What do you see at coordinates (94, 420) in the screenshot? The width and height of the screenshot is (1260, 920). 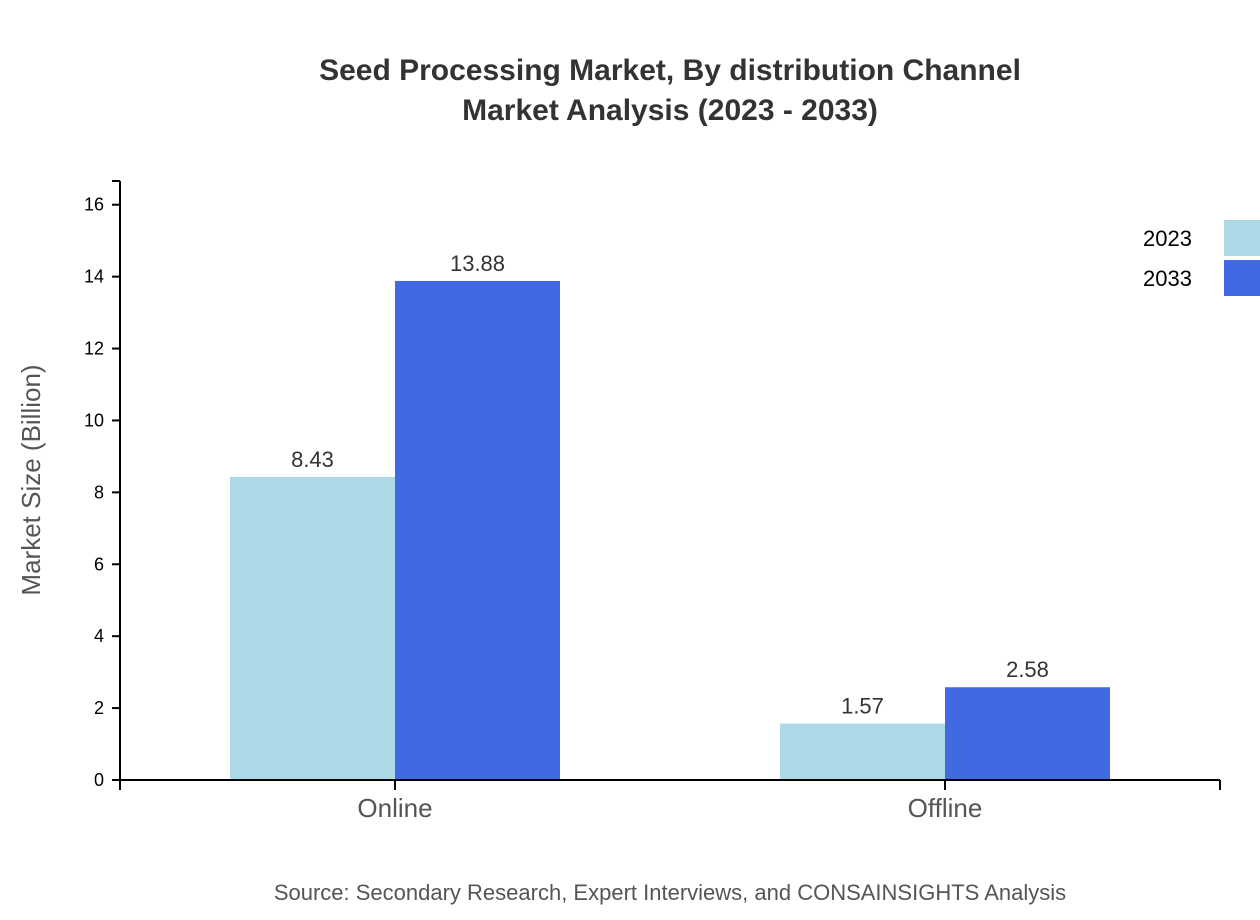 I see `y-tick-label: 10` at bounding box center [94, 420].